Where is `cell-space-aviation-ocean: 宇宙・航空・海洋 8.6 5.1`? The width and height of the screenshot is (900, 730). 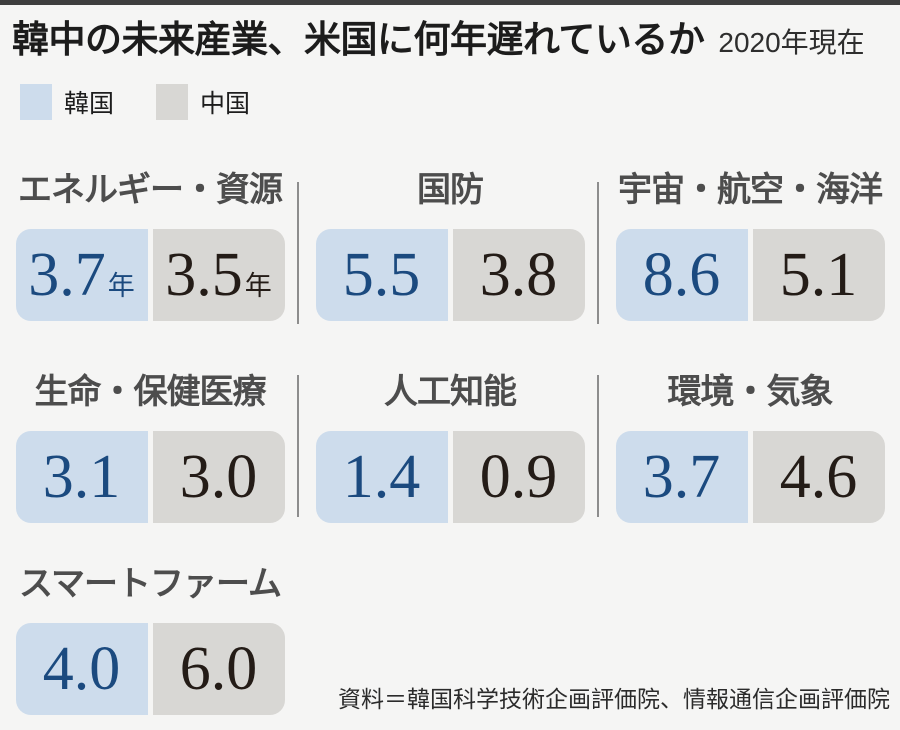
cell-space-aviation-ocean: 宇宙・航空・海洋 8.6 5.1 is located at coordinates (750, 244).